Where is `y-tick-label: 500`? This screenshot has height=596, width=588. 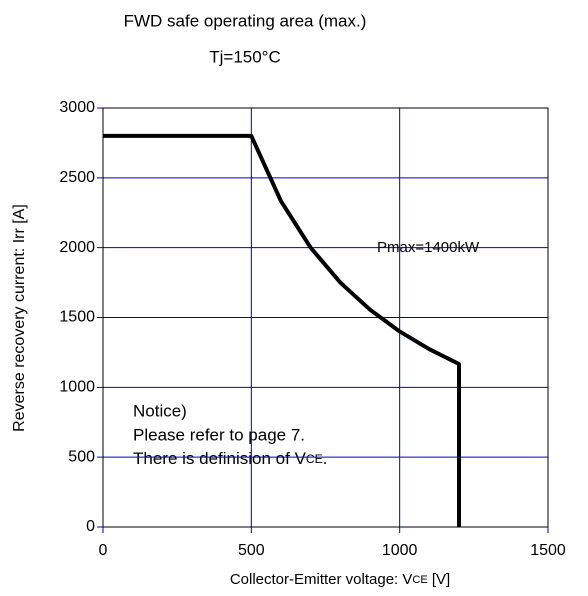 y-tick-label: 500 is located at coordinates (81, 456).